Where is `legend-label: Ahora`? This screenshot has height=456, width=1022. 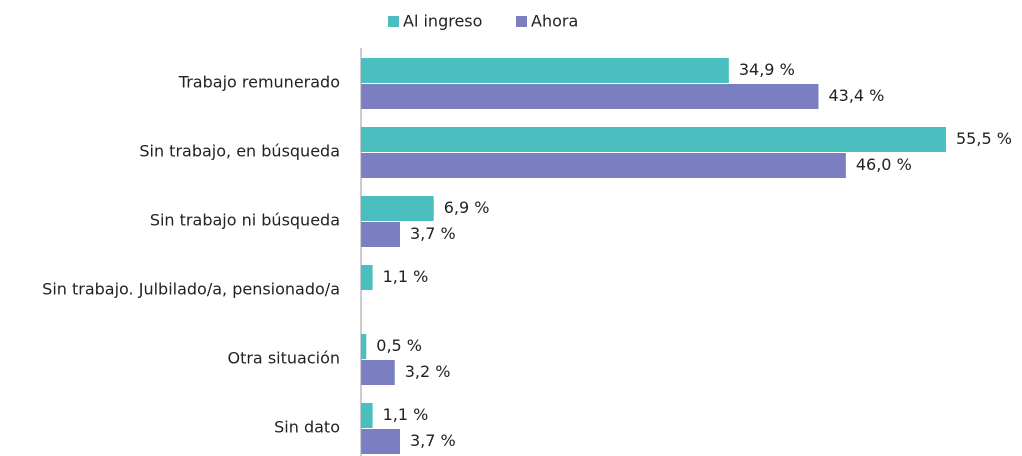 legend-label: Ahora is located at coordinates (554, 21).